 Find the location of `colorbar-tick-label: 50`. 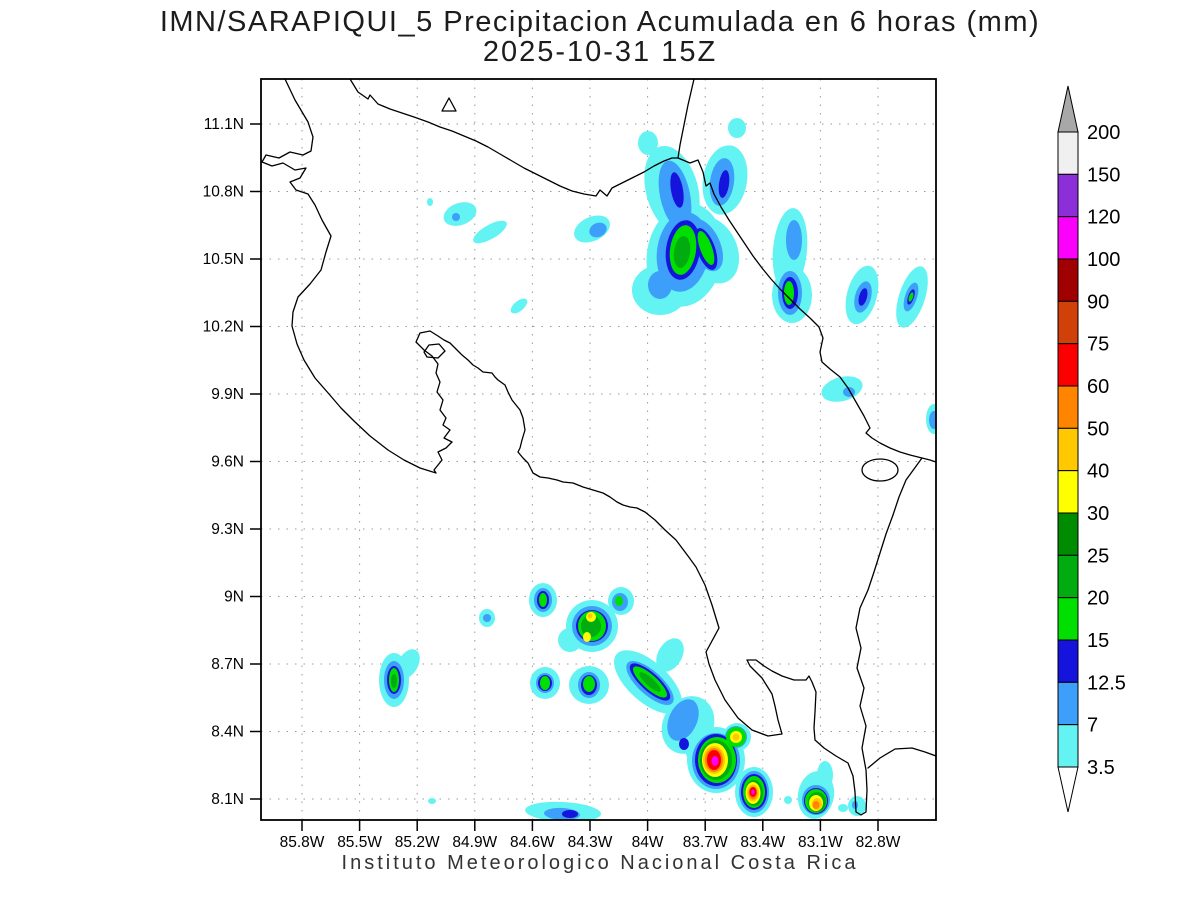

colorbar-tick-label: 50 is located at coordinates (1098, 429).